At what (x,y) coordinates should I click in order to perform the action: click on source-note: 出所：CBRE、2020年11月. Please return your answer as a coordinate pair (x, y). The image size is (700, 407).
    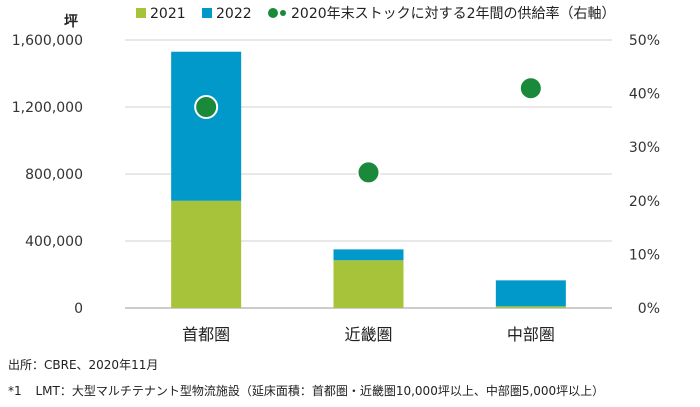
    Looking at the image, I should click on (83, 365).